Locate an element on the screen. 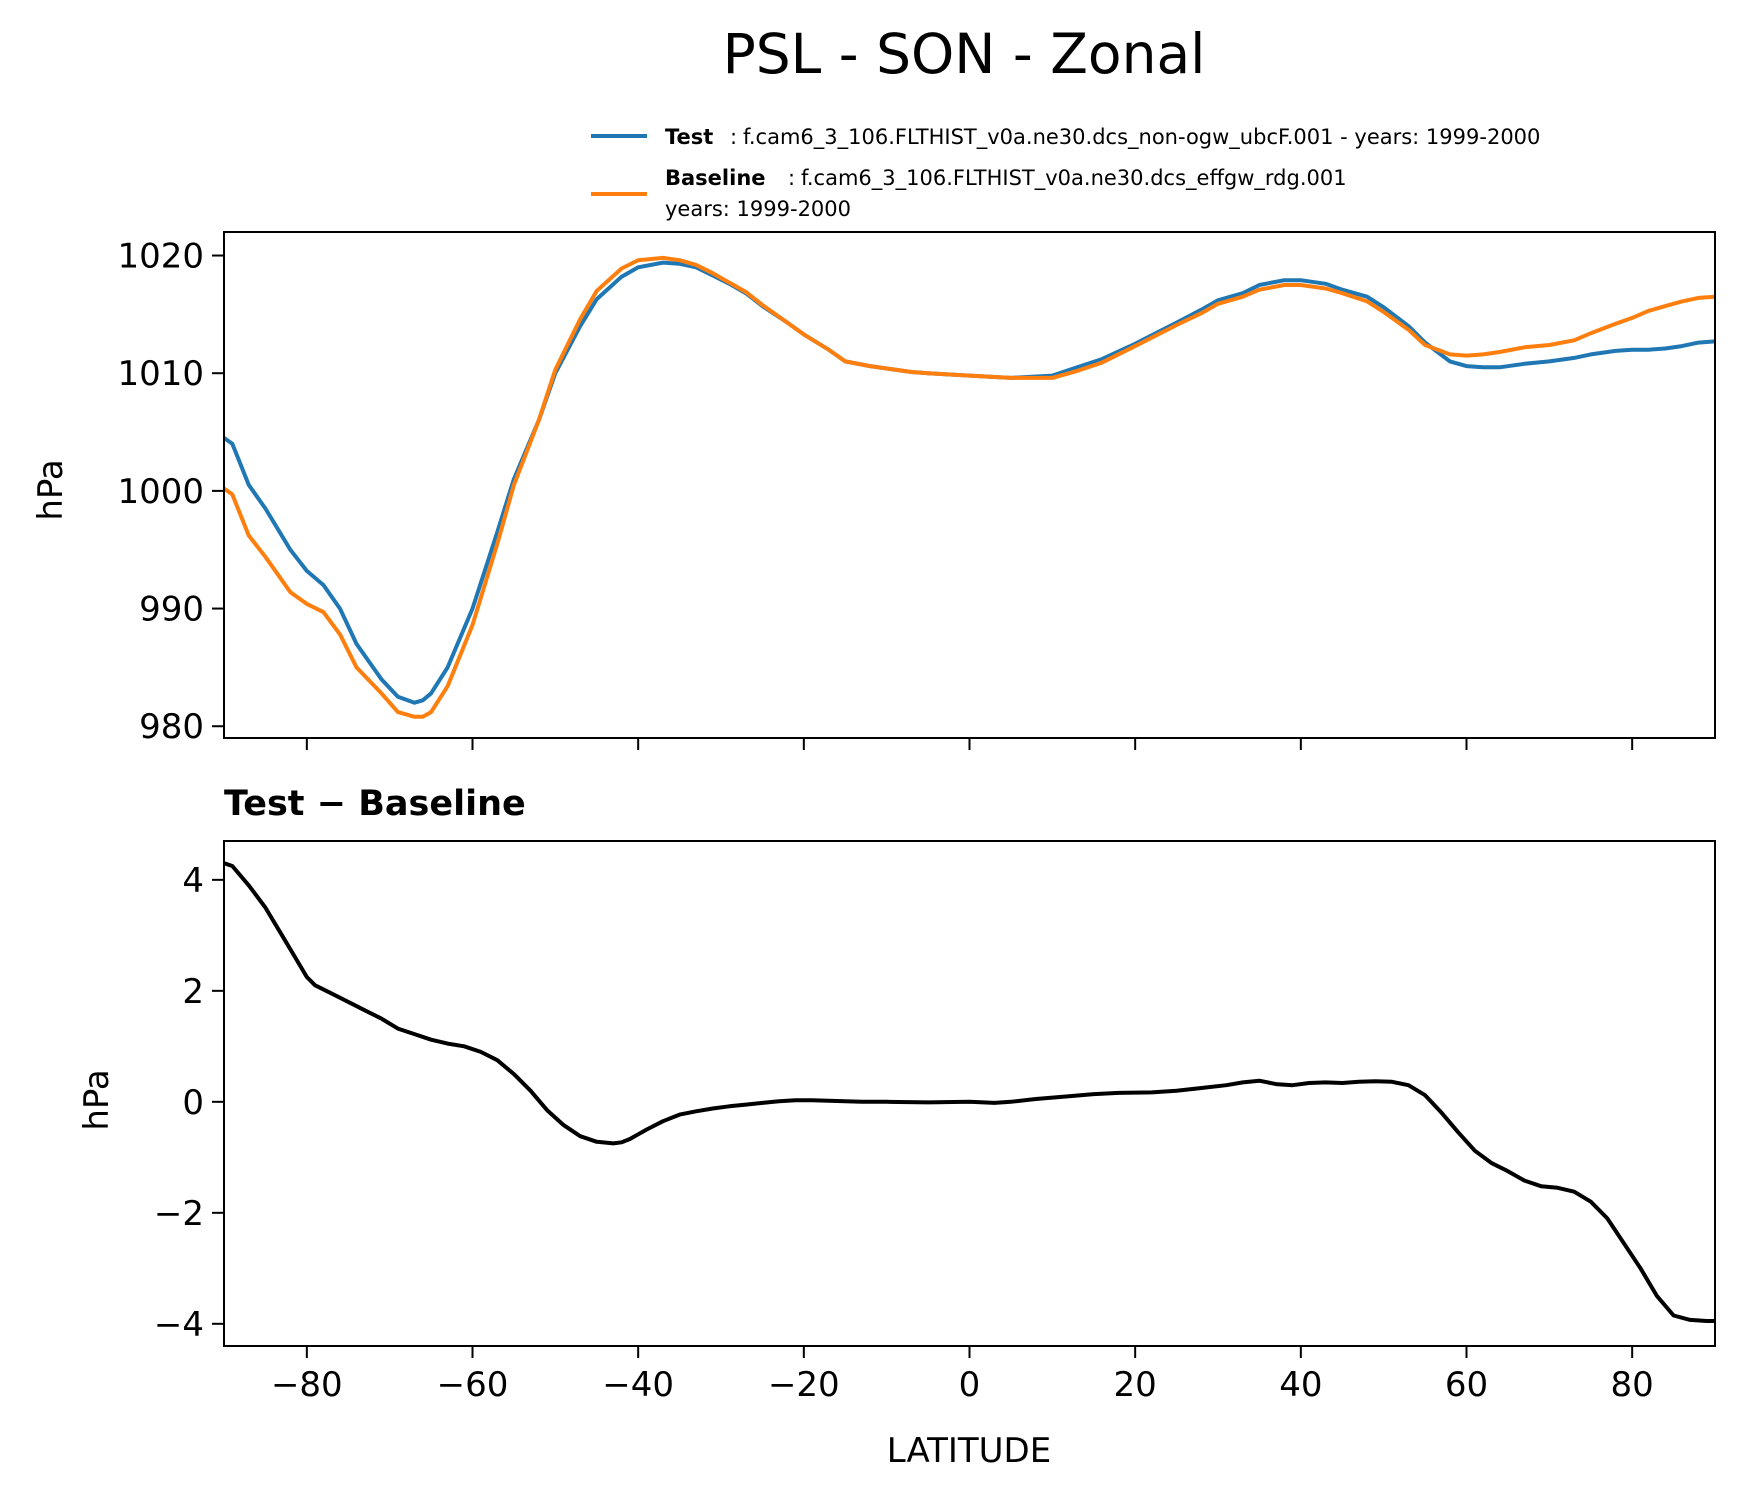  bottom-ylabel: hPa is located at coordinates (97, 1099).